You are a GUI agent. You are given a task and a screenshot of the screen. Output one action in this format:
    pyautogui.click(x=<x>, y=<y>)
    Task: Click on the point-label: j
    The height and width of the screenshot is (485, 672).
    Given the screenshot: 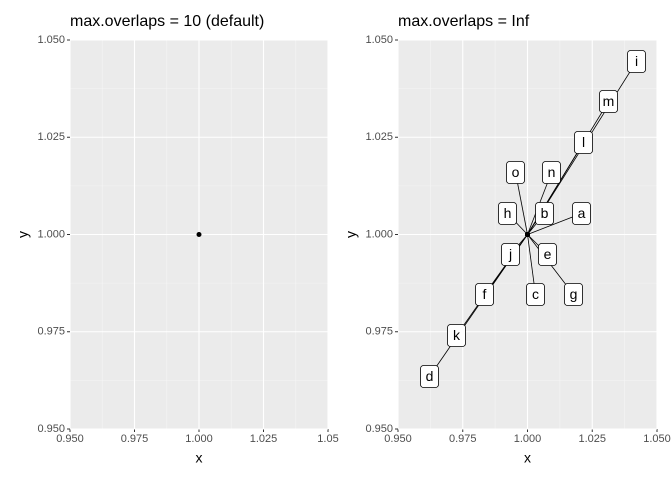 What is the action you would take?
    pyautogui.click(x=510, y=254)
    